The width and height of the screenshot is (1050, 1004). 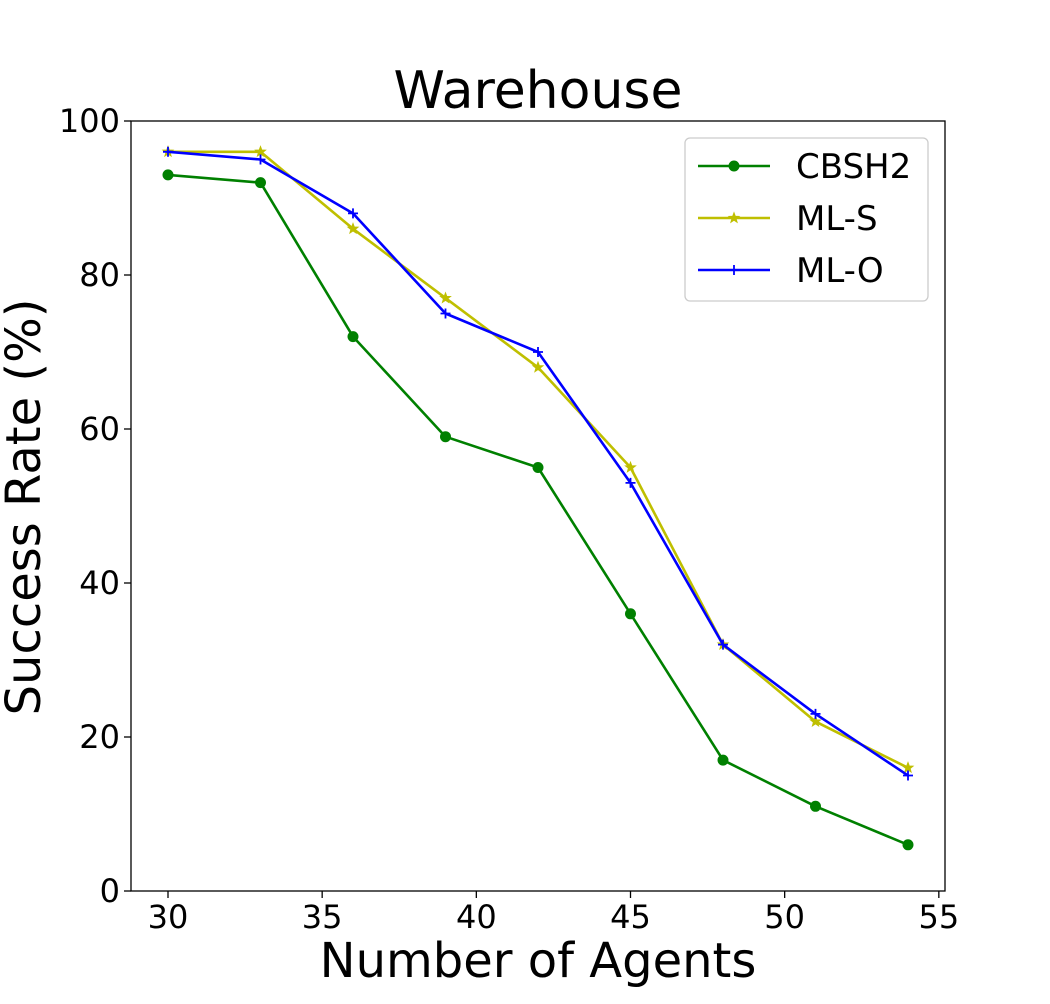 What do you see at coordinates (99, 737) in the screenshot?
I see `y-tick-label: 20` at bounding box center [99, 737].